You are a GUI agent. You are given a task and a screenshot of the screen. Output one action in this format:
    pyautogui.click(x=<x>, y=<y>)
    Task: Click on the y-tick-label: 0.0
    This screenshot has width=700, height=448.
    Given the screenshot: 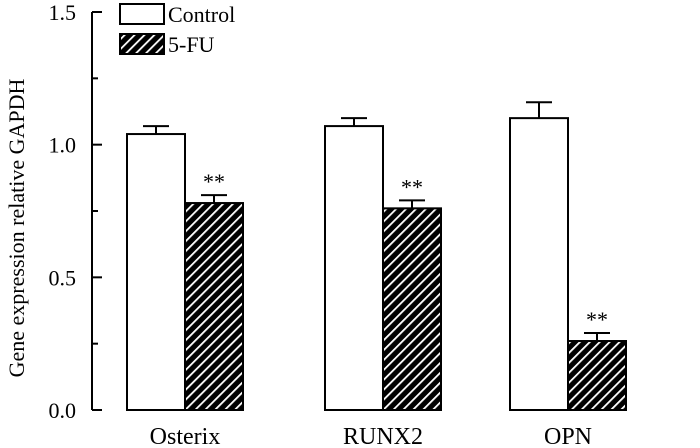 What is the action you would take?
    pyautogui.click(x=63, y=410)
    